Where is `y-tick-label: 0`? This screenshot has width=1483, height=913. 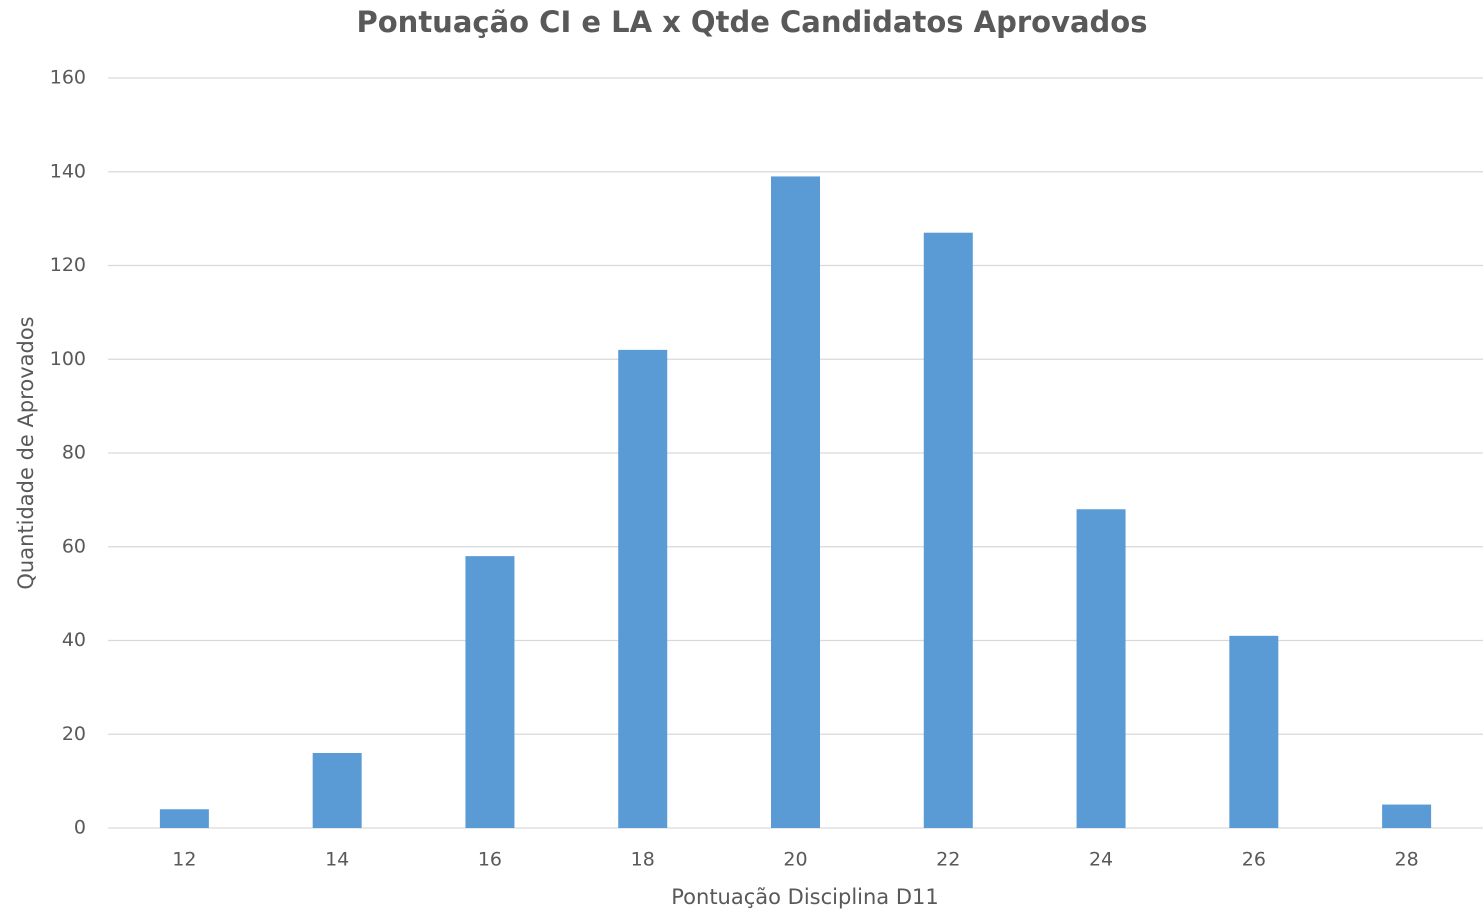 y-tick-label: 0 is located at coordinates (80, 828).